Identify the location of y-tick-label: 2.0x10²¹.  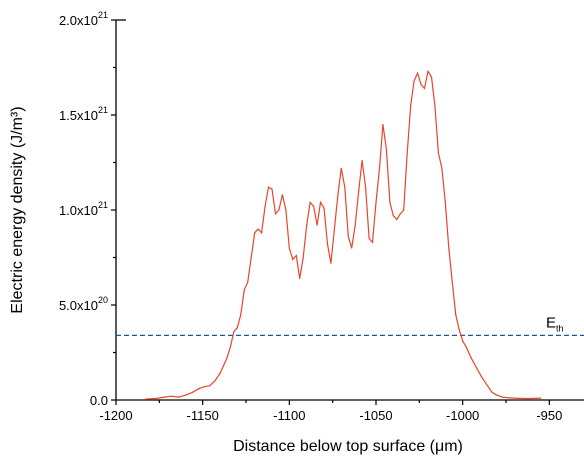
(83, 19).